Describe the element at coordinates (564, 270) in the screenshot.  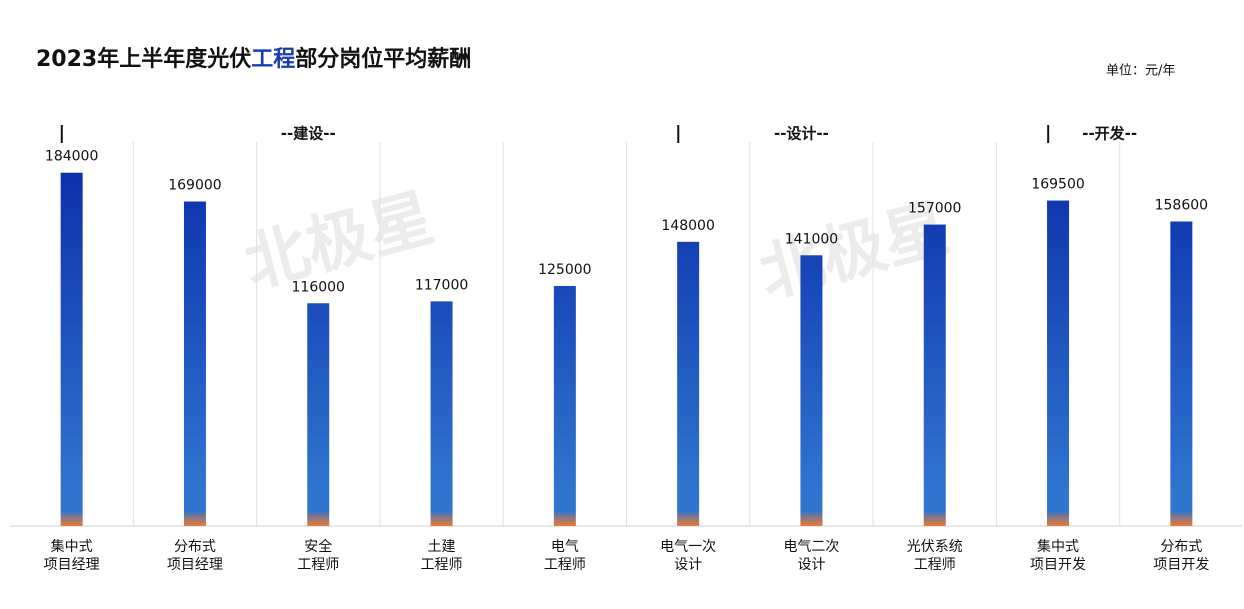
I see `value-label: 125000` at that location.